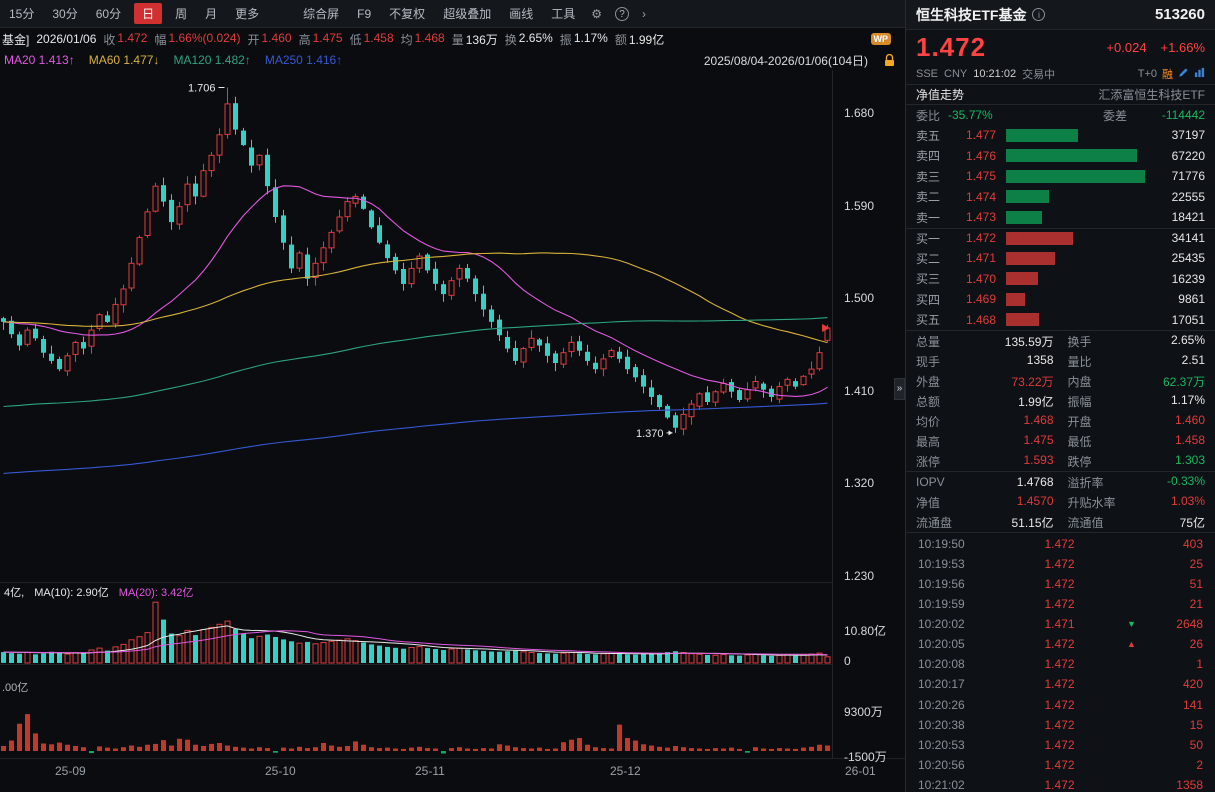 The image size is (1215, 792). What do you see at coordinates (980, 217) in the screenshot?
I see `level-price: 1.473` at bounding box center [980, 217].